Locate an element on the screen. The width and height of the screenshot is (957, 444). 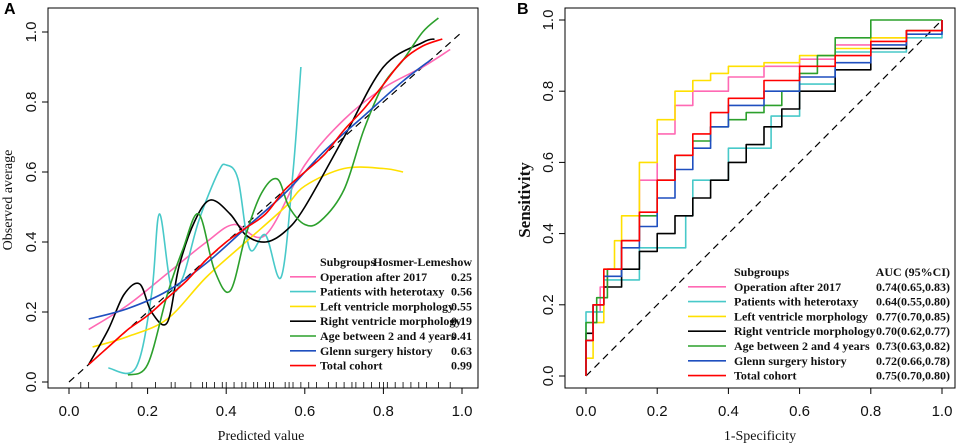
legend-entry-stat: 0.75(0.70,0.80) is located at coordinates (913, 376).